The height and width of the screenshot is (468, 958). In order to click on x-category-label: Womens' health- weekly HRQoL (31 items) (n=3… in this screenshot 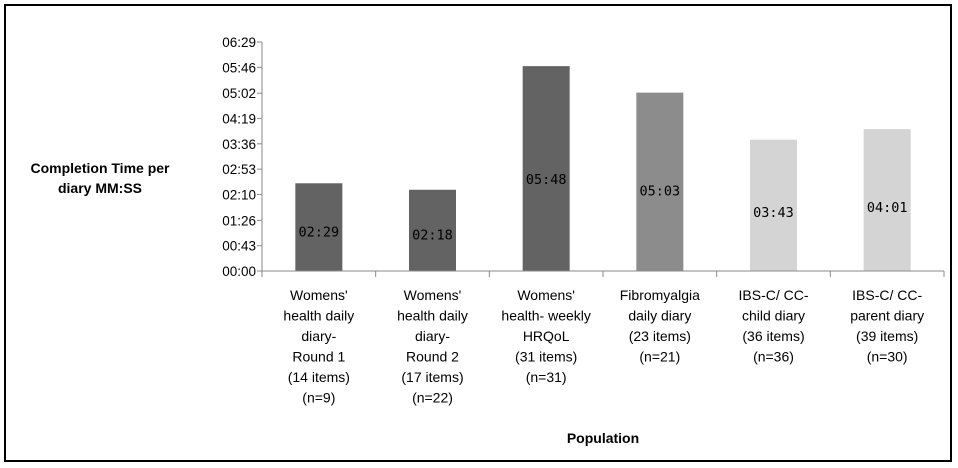, I will do `click(546, 336)`.